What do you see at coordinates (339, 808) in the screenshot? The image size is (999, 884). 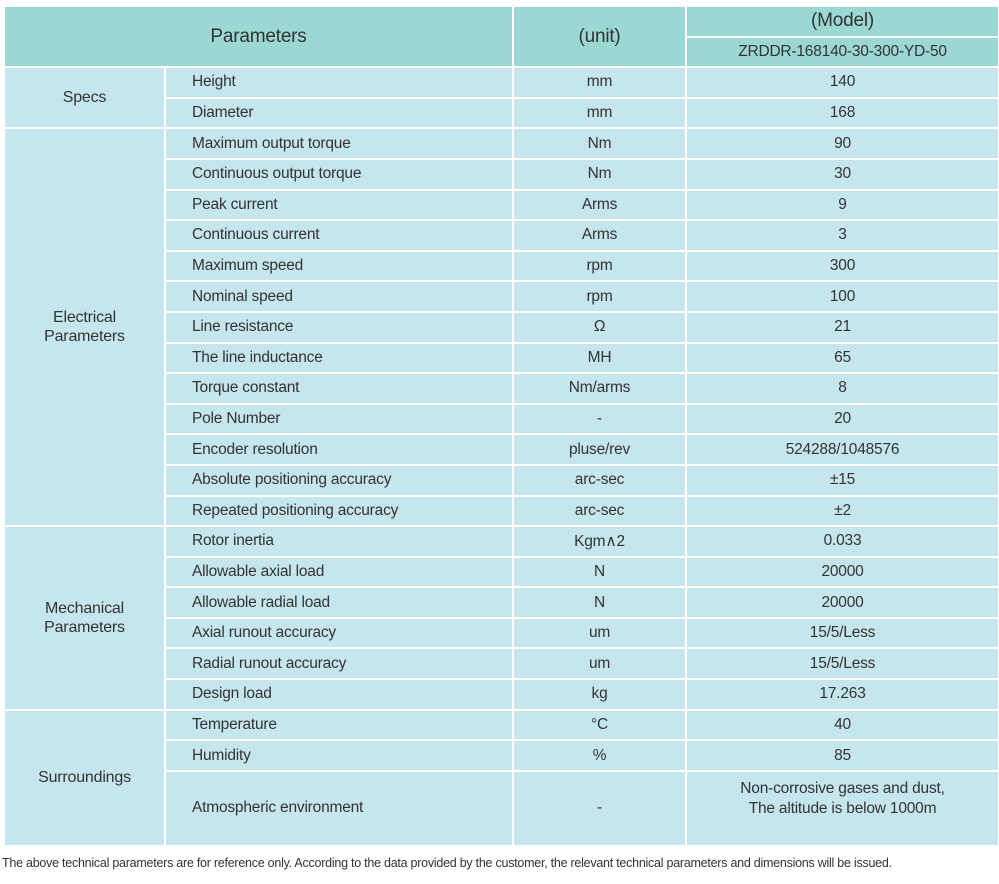 I see `cell-name: Atmospheric environment` at bounding box center [339, 808].